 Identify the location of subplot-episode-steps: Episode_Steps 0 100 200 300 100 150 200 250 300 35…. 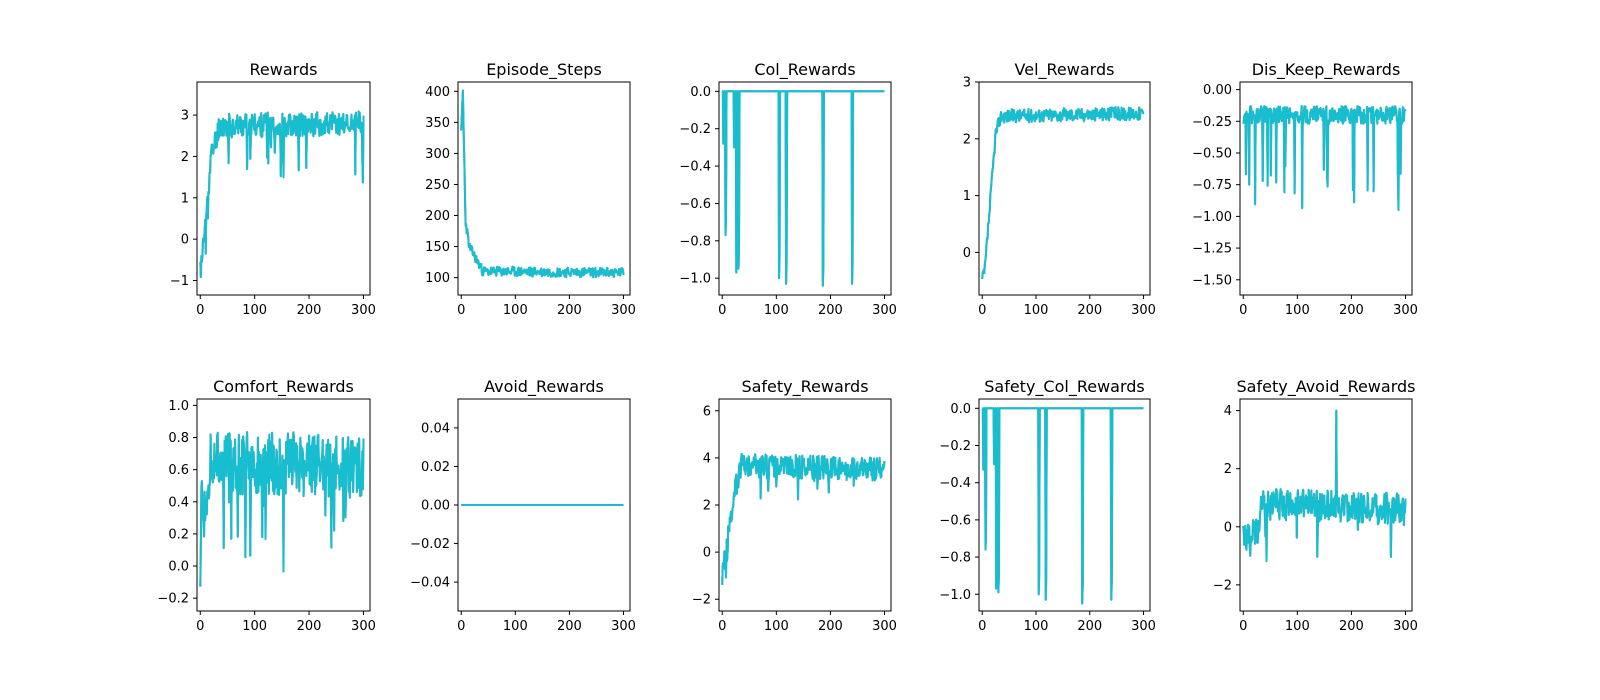
(530, 189).